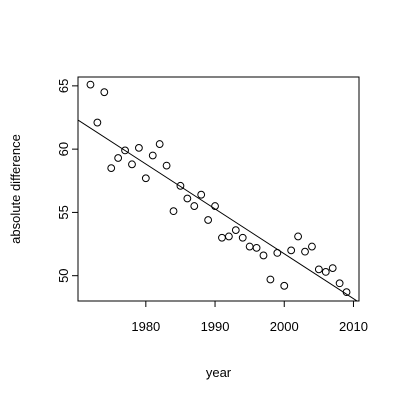 This screenshot has height=400, width=400. Describe the element at coordinates (219, 372) in the screenshot. I see `x-axis-title: year` at that location.